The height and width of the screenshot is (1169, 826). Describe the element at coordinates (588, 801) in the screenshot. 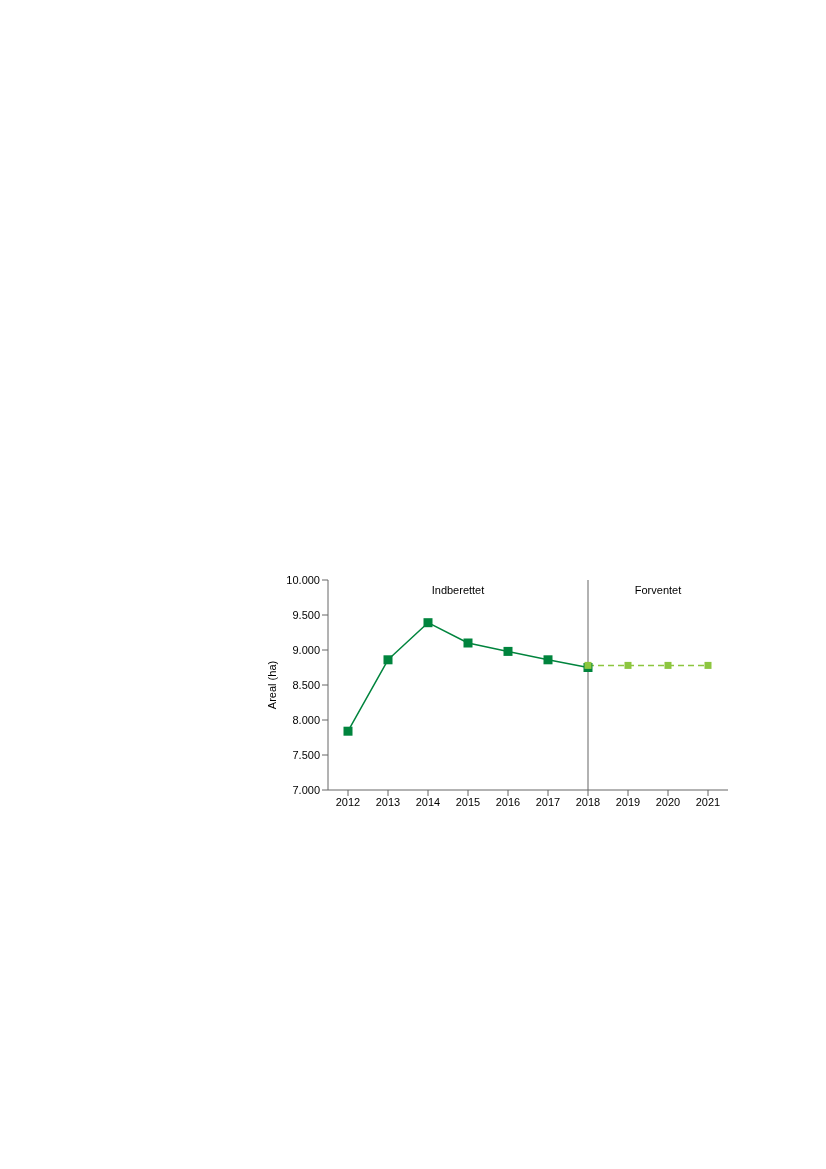

I see `x-tick-label: 2018` at that location.